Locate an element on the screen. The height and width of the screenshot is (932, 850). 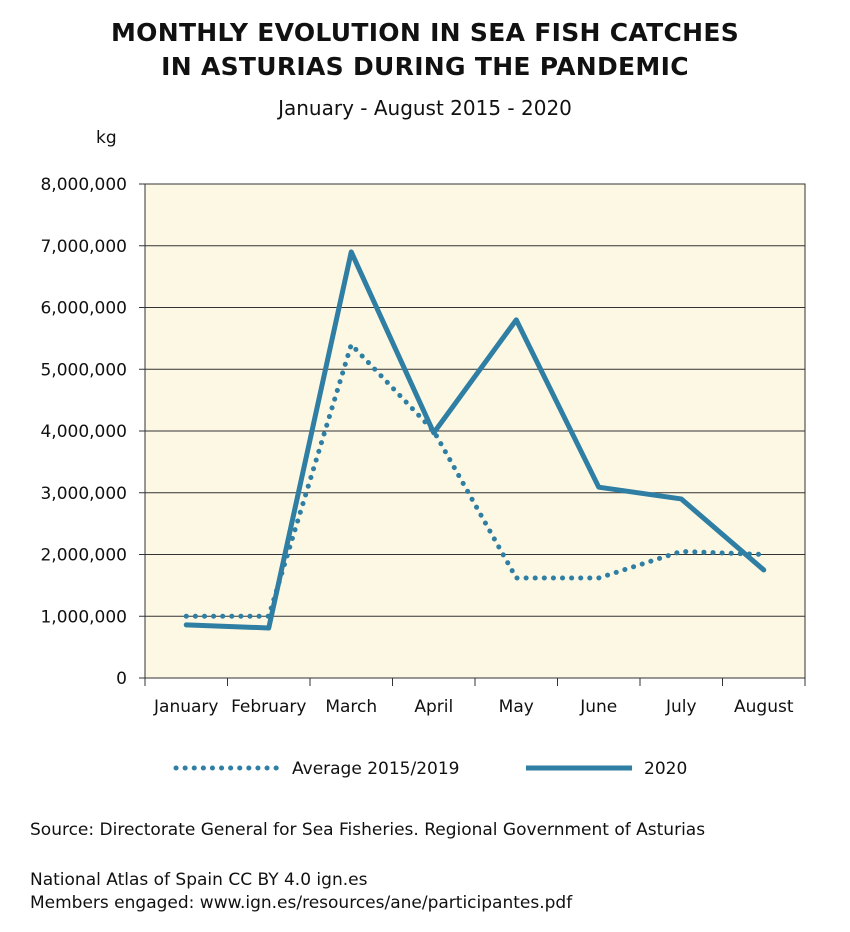
y-tick-label: 5,000,000 is located at coordinates (83, 370).